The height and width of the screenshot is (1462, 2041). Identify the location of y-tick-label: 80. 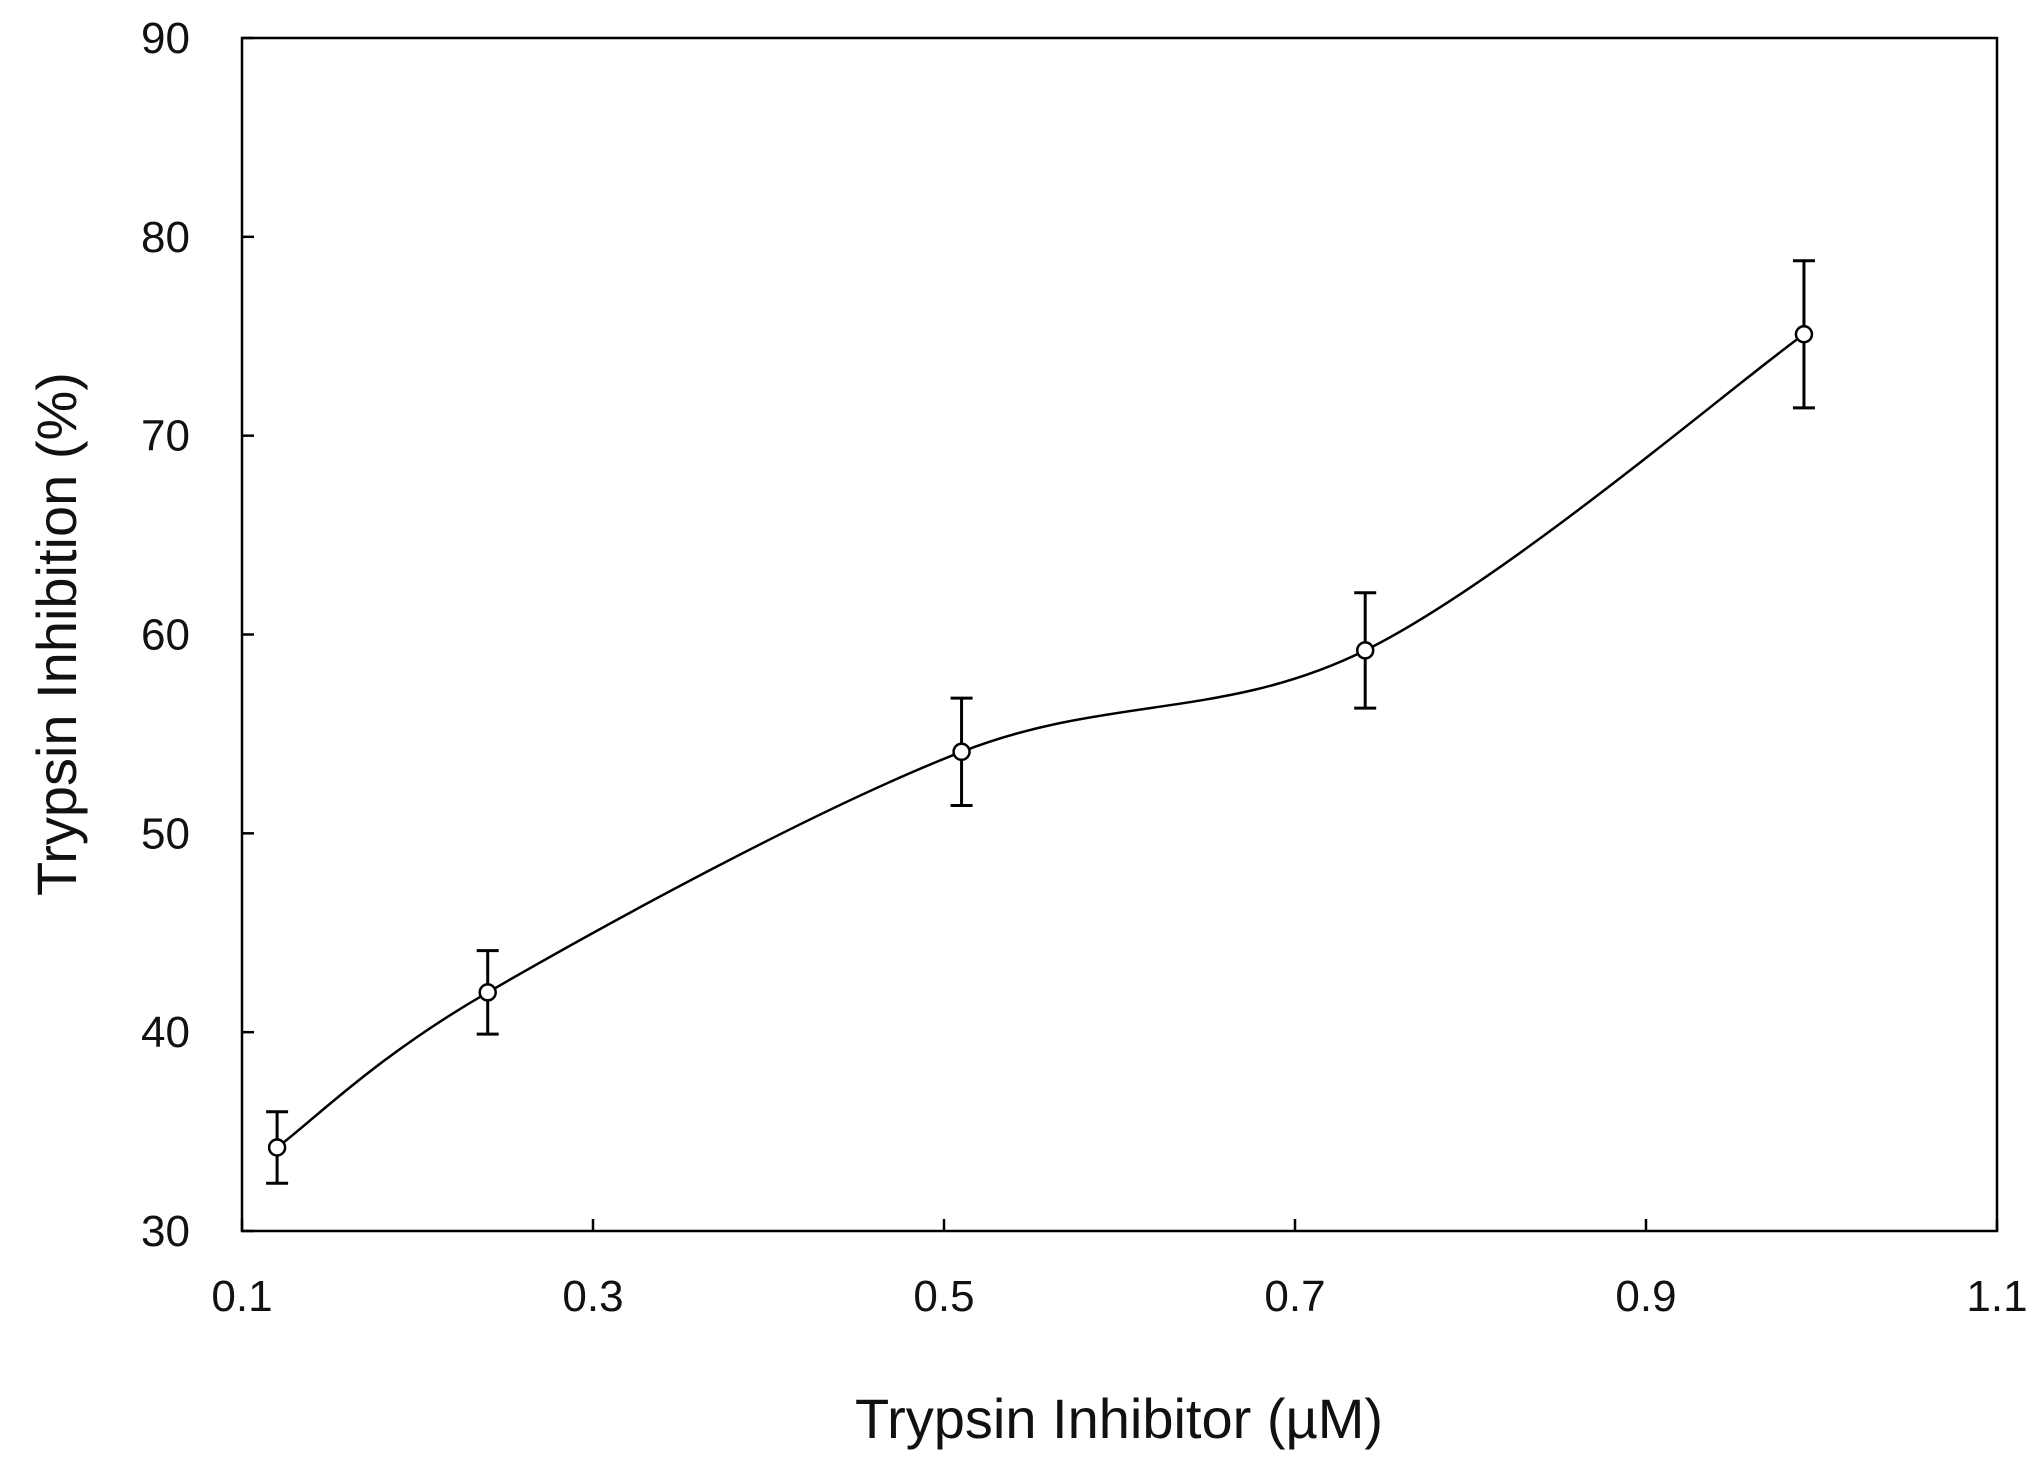
(165, 237).